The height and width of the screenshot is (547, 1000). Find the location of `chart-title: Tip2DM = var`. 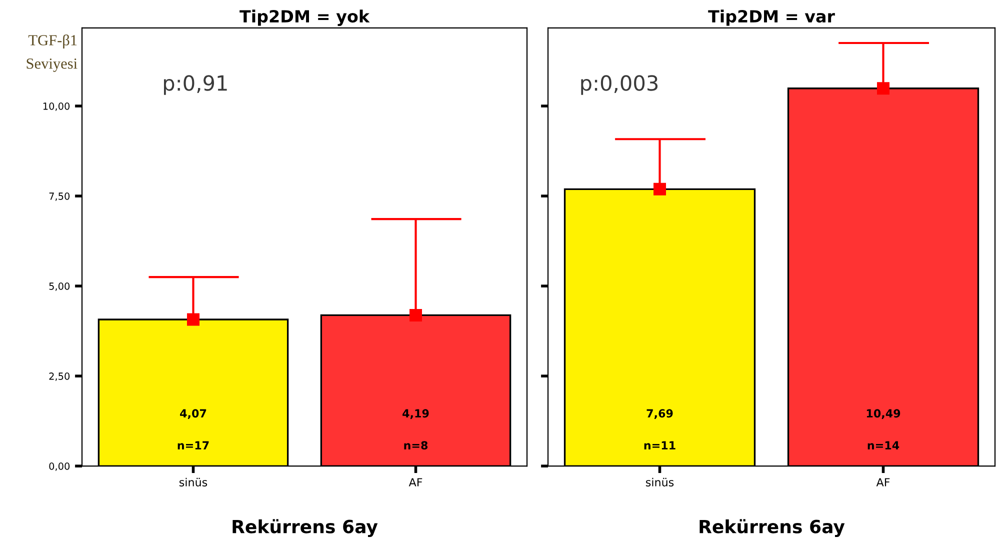

chart-title: Tip2DM = var is located at coordinates (771, 18).